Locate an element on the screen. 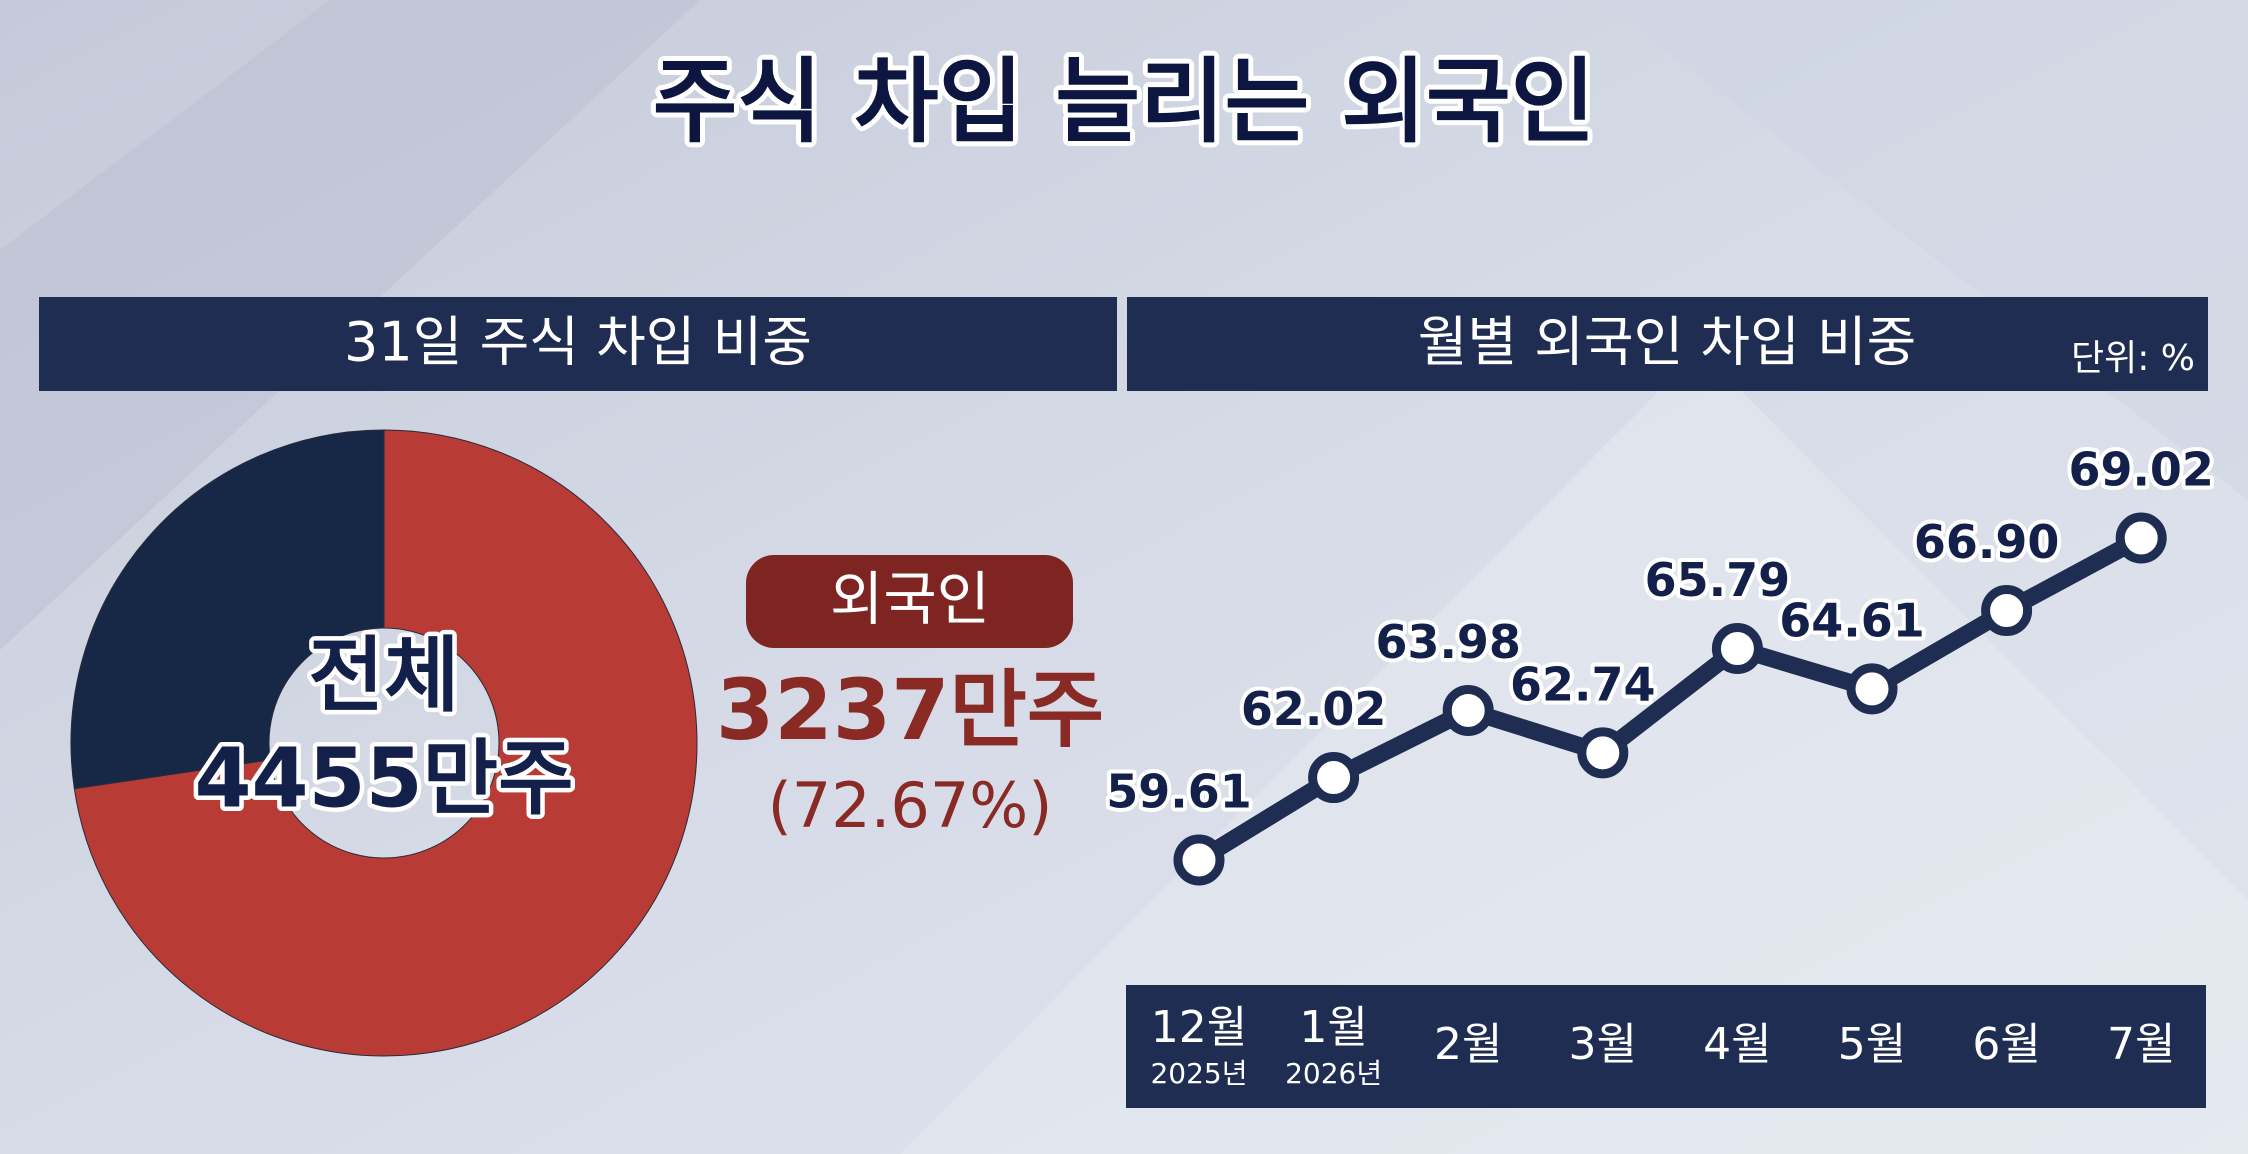 This screenshot has width=2248, height=1154. x-tick-label: 6월 is located at coordinates (2006, 1044).